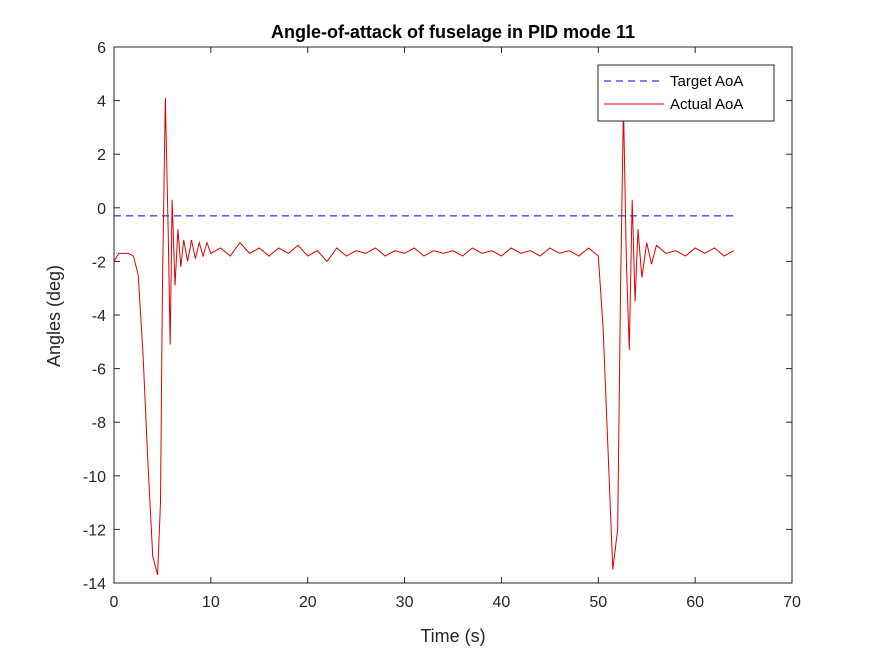 The width and height of the screenshot is (875, 656). What do you see at coordinates (94, 584) in the screenshot?
I see `y-tick-label: -14` at bounding box center [94, 584].